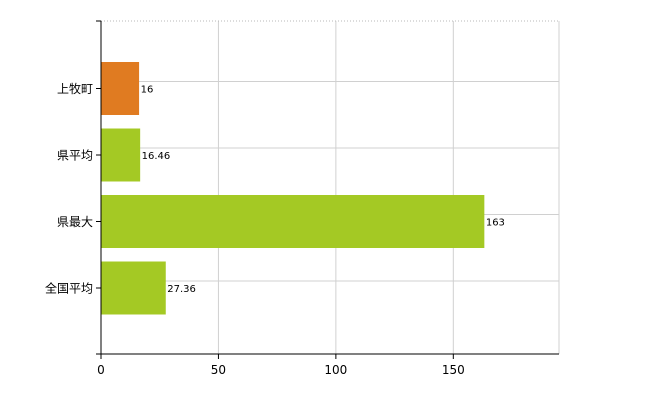 This screenshot has width=650, height=404. What do you see at coordinates (75, 89) in the screenshot?
I see `category-label-0: 上牧町` at bounding box center [75, 89].